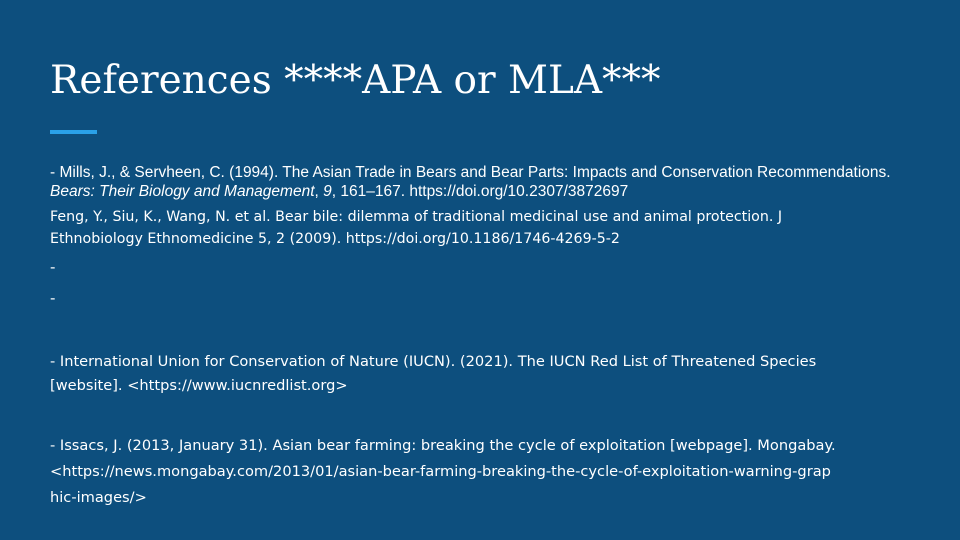 Image resolution: width=960 pixels, height=540 pixels. I want to click on reference-iucn-line2: [website]. <https://www.iucnredlist.org>, so click(199, 385).